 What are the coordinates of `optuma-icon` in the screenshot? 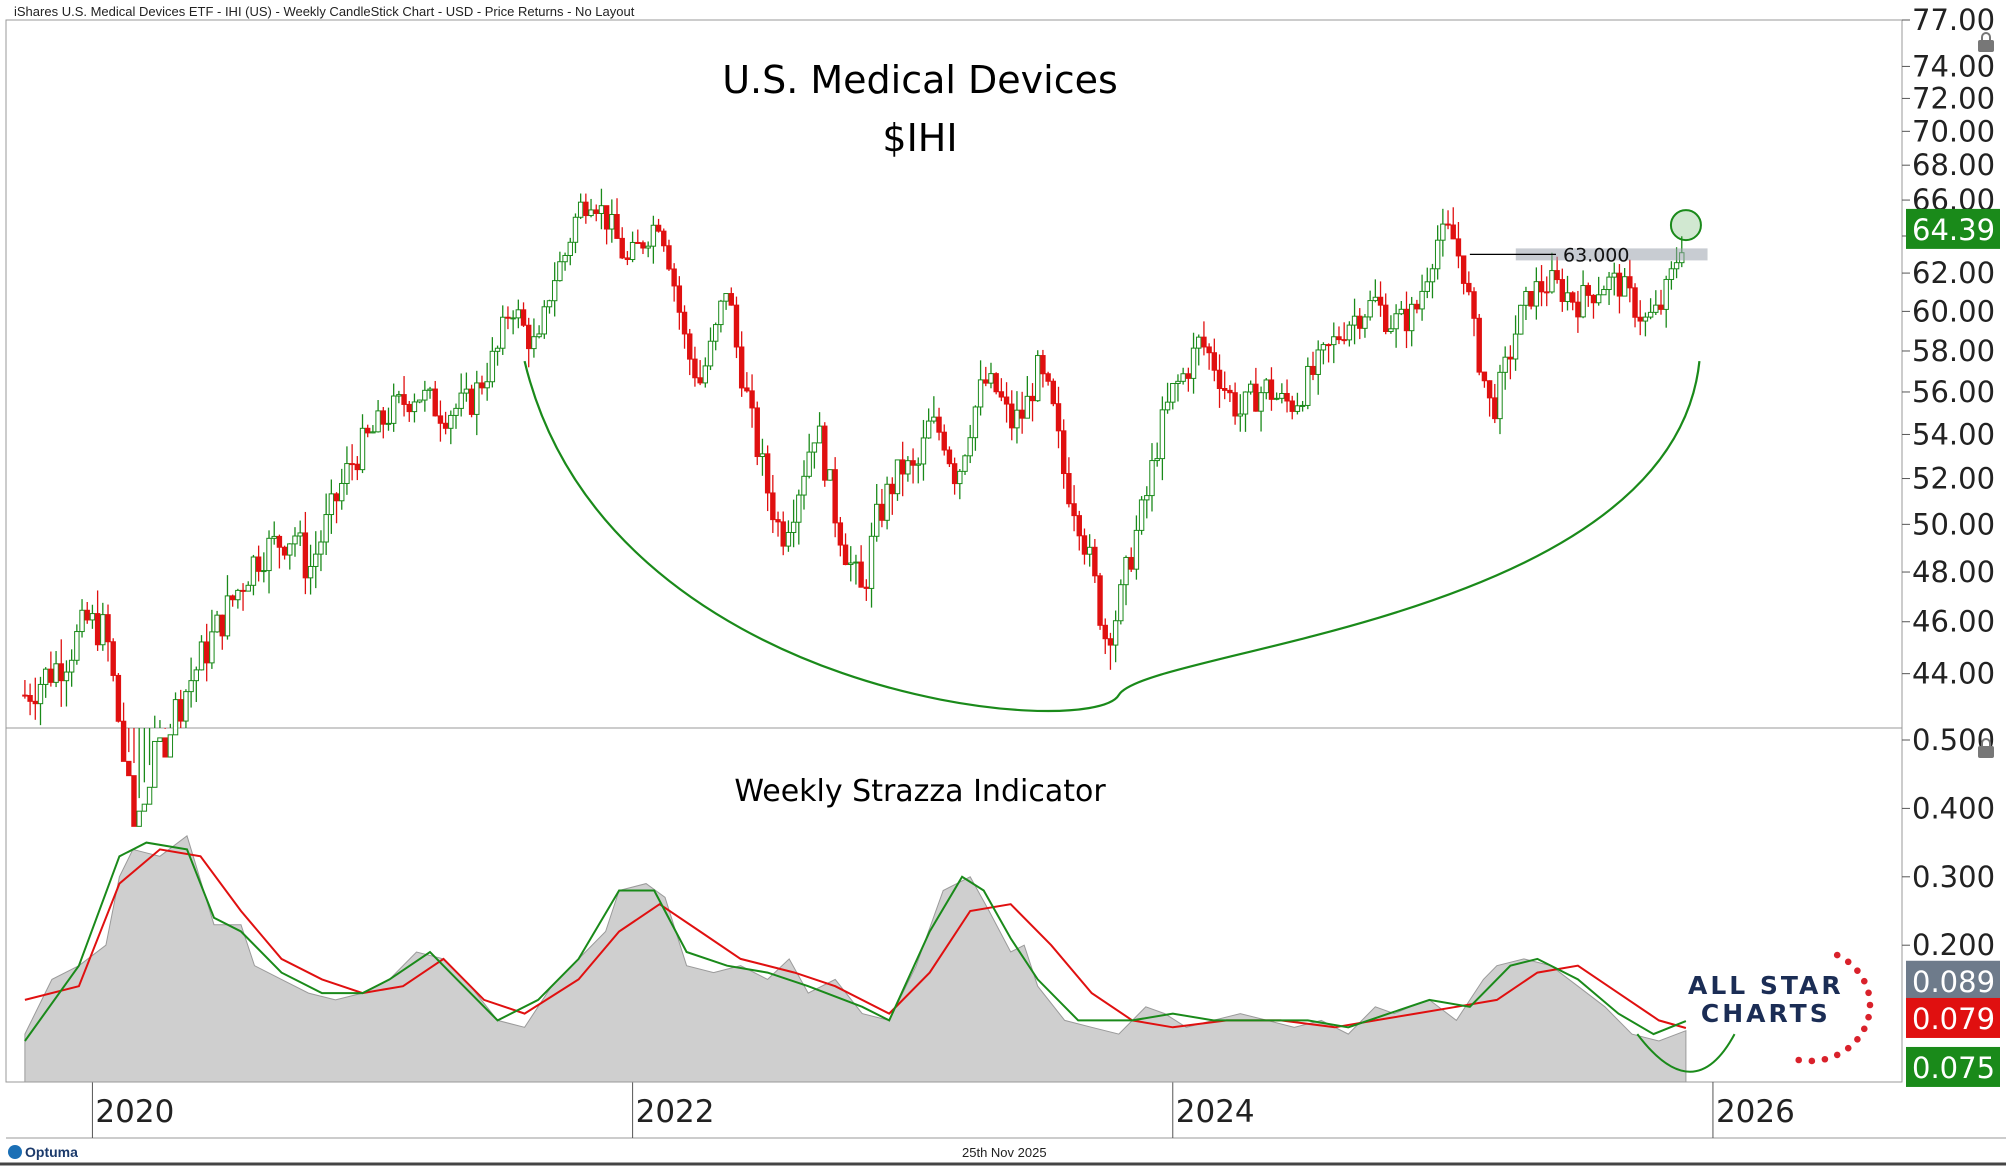 It's located at (15, 1152).